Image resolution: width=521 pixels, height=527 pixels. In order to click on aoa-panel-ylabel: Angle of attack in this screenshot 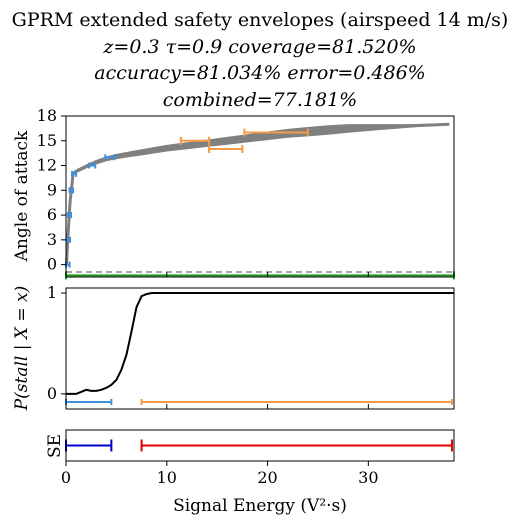, I will do `click(22, 196)`.